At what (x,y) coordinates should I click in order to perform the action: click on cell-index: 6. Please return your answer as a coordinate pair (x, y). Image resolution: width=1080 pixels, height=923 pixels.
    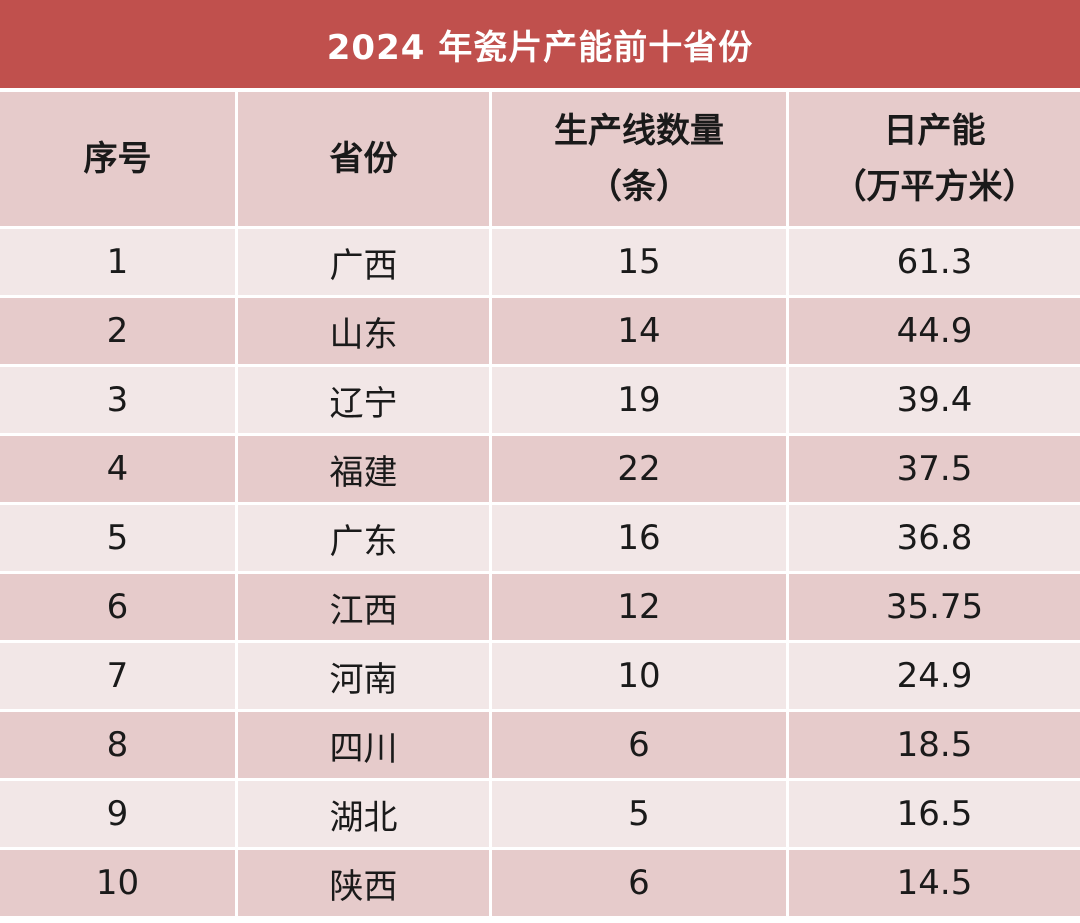
    Looking at the image, I should click on (119, 608).